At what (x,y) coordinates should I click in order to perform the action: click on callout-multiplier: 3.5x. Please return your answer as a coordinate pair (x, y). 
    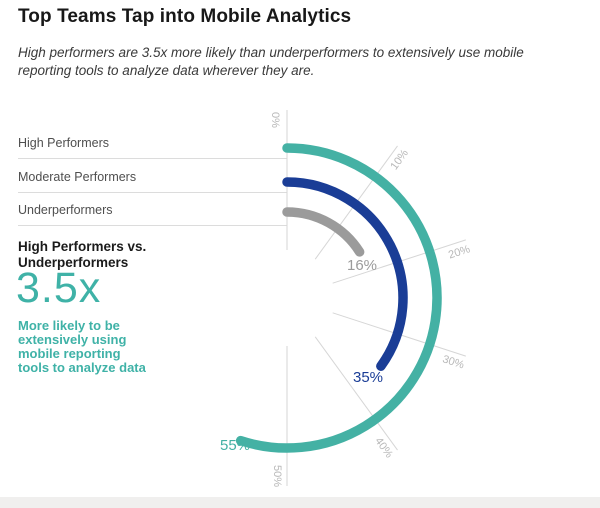
    Looking at the image, I should click on (59, 288).